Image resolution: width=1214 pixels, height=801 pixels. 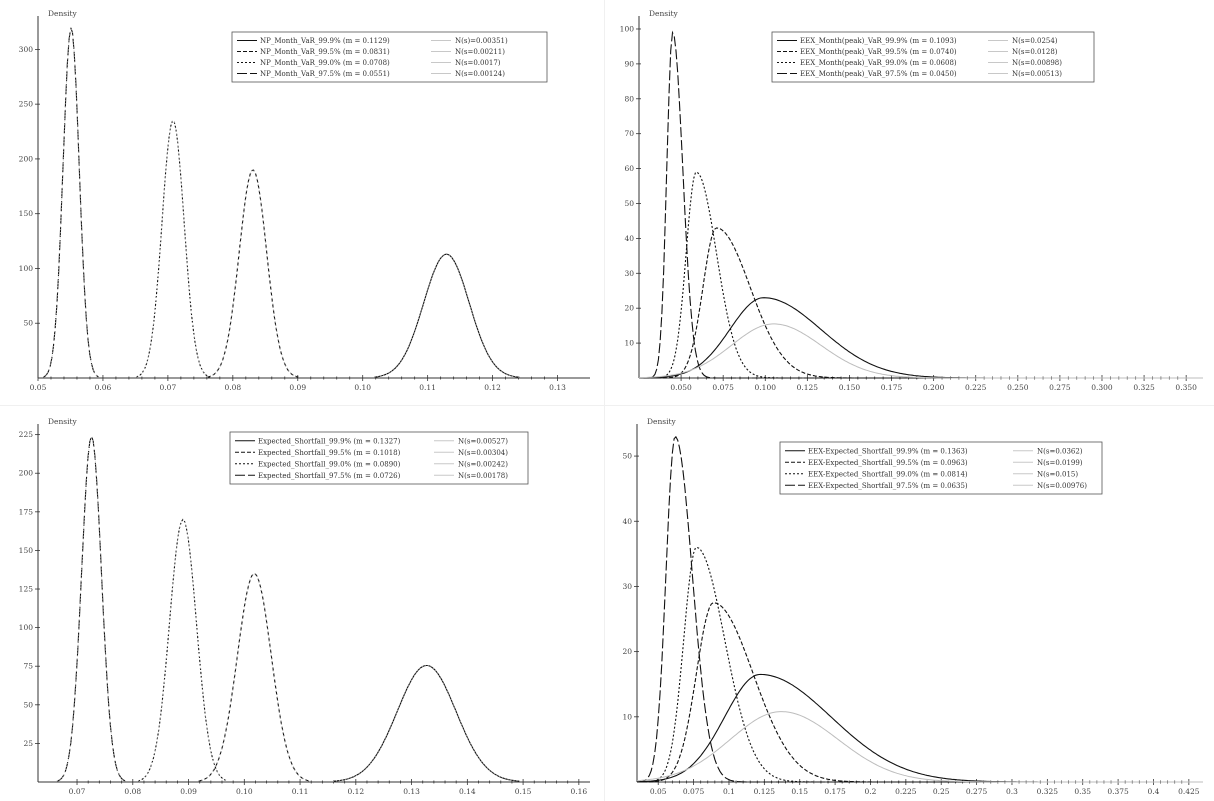 What do you see at coordinates (467, 791) in the screenshot?
I see `x-tick-label: 0.14` at bounding box center [467, 791].